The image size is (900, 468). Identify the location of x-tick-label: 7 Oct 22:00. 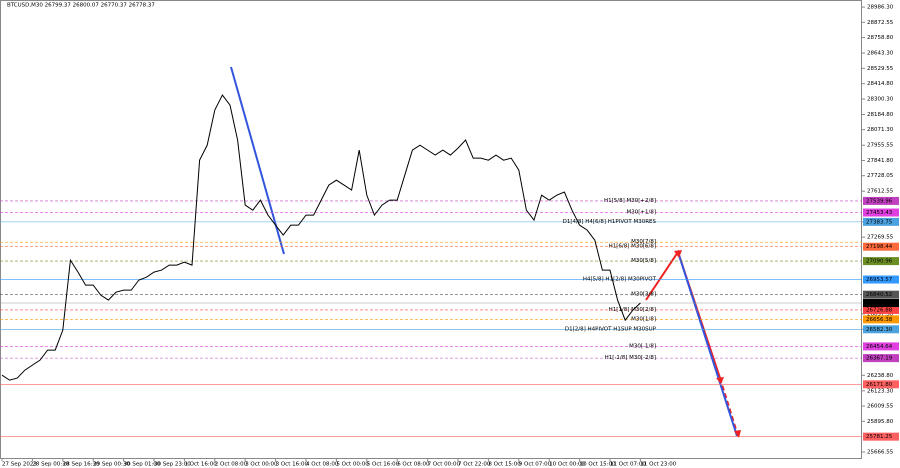
(474, 465).